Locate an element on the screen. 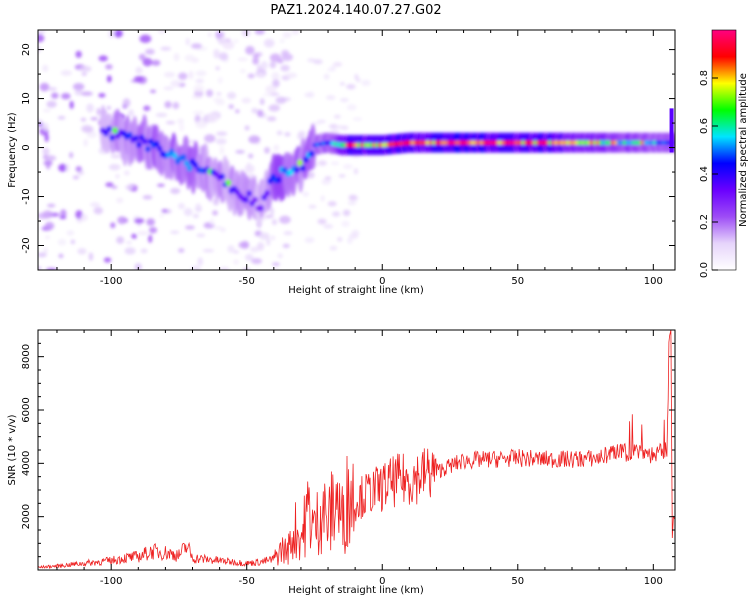  x-tick-label: -100 is located at coordinates (111, 281).